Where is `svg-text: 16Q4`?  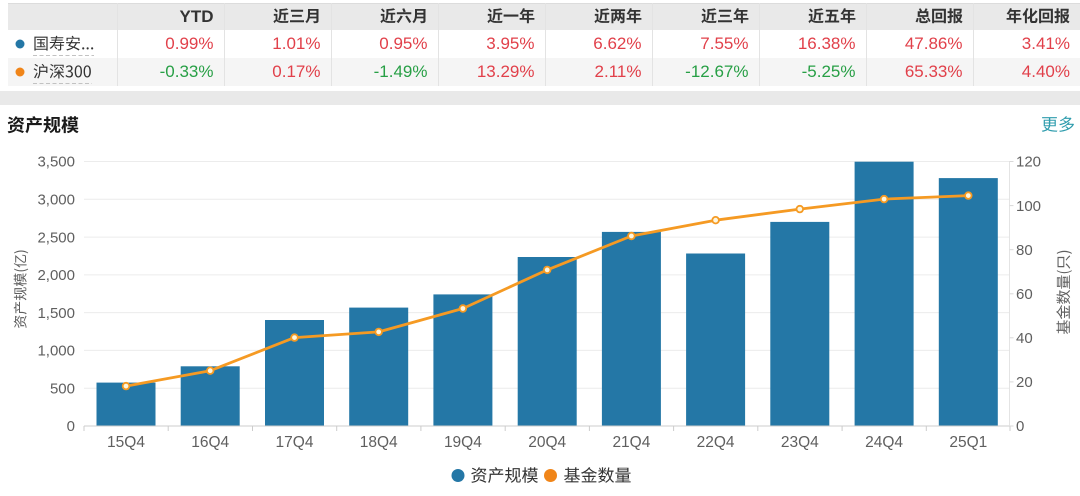
svg-text: 16Q4 is located at coordinates (210, 442).